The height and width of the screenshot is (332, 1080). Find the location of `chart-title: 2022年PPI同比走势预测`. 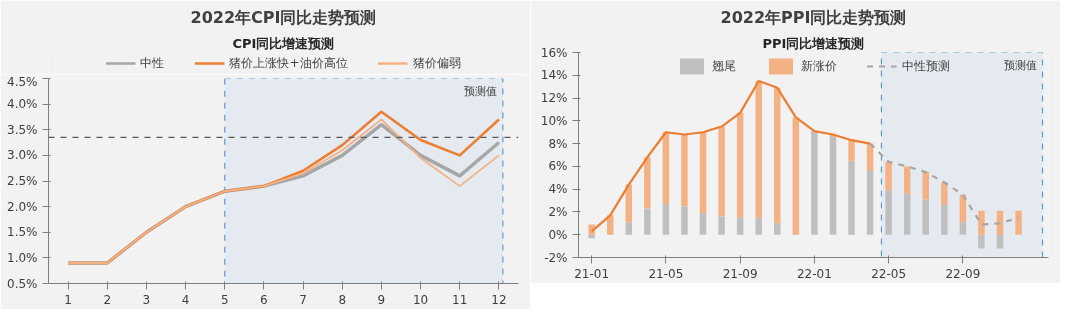

chart-title: 2022年PPI同比走势预测 is located at coordinates (813, 17).